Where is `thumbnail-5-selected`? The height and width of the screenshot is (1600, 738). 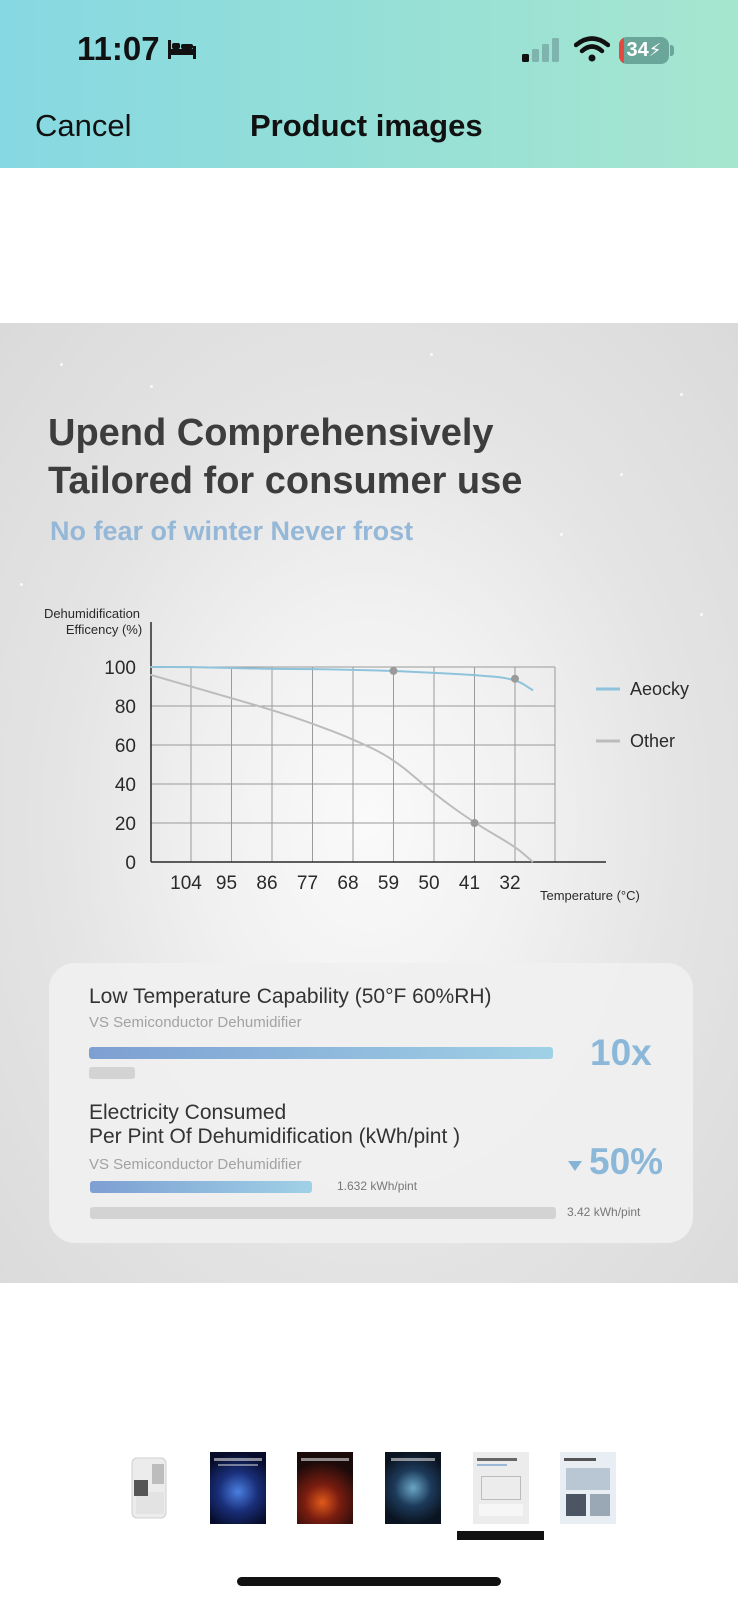 thumbnail-5-selected is located at coordinates (501, 1488).